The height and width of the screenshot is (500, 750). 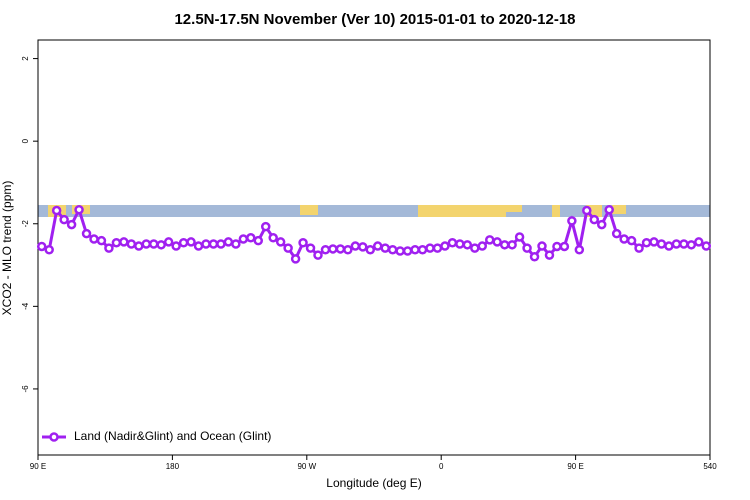 I want to click on y-tick-label: -6, so click(x=25, y=389).